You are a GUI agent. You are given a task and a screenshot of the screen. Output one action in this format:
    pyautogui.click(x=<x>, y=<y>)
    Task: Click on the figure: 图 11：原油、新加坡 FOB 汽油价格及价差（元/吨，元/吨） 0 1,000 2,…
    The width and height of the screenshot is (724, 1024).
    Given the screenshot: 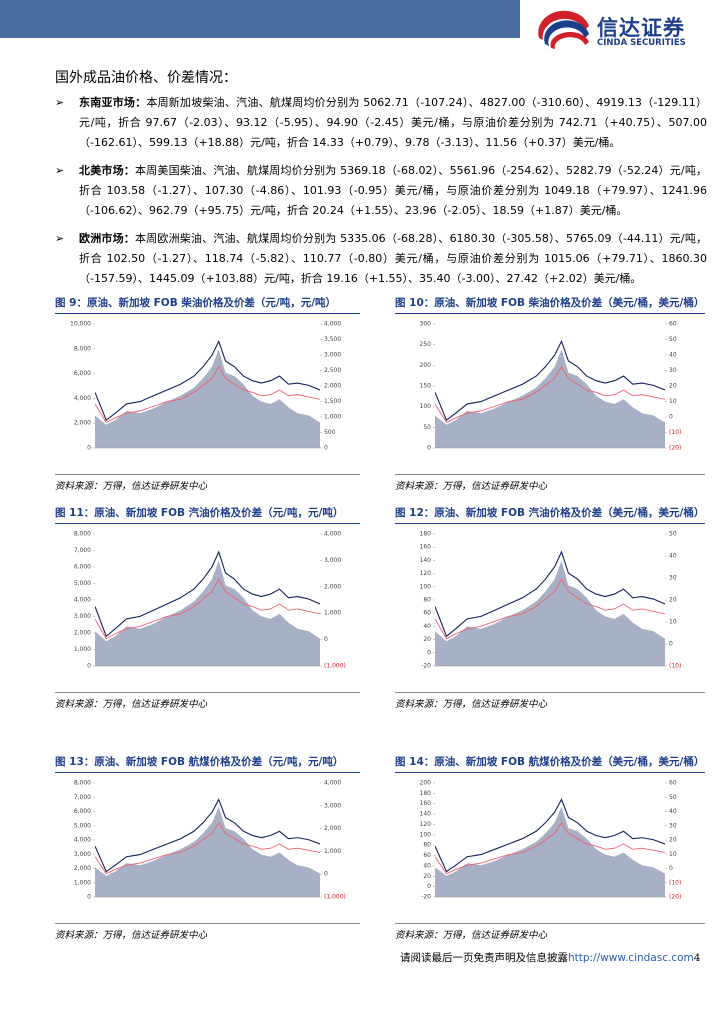 What is the action you would take?
    pyautogui.click(x=207, y=606)
    